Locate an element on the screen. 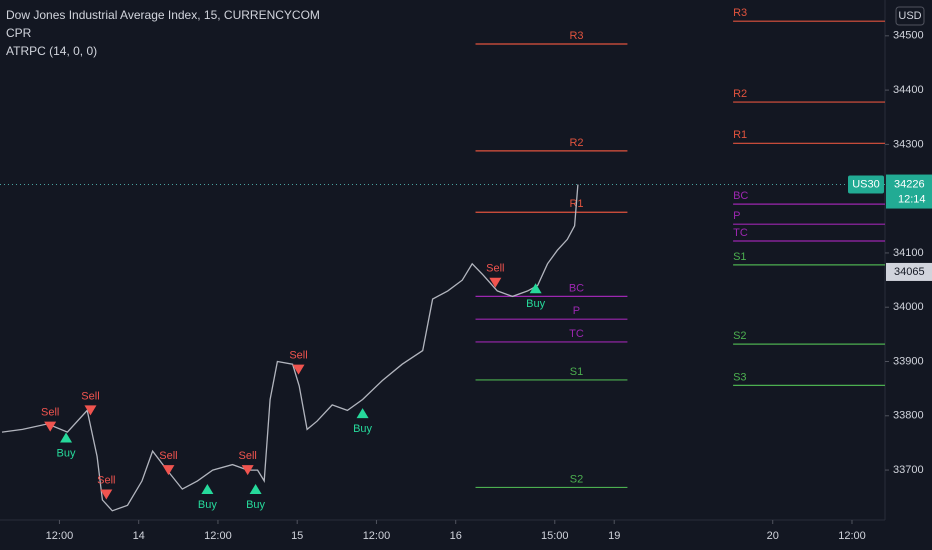 The image size is (932, 550). marker-price-label: 34065 is located at coordinates (909, 272).